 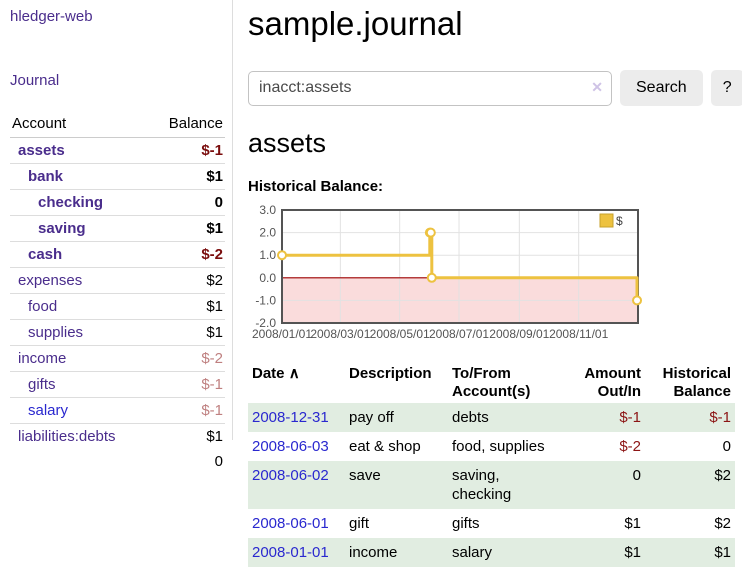 What do you see at coordinates (636, 475) in the screenshot?
I see `transaction-amount: 0` at bounding box center [636, 475].